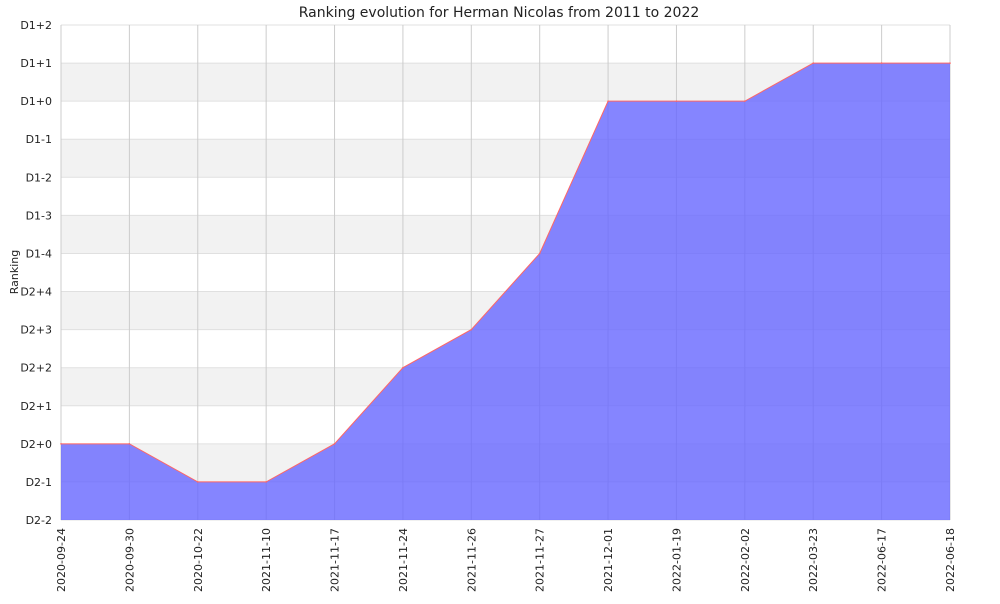 This screenshot has height=604, width=1000. What do you see at coordinates (36, 444) in the screenshot?
I see `y-tick-label: D2+0` at bounding box center [36, 444].